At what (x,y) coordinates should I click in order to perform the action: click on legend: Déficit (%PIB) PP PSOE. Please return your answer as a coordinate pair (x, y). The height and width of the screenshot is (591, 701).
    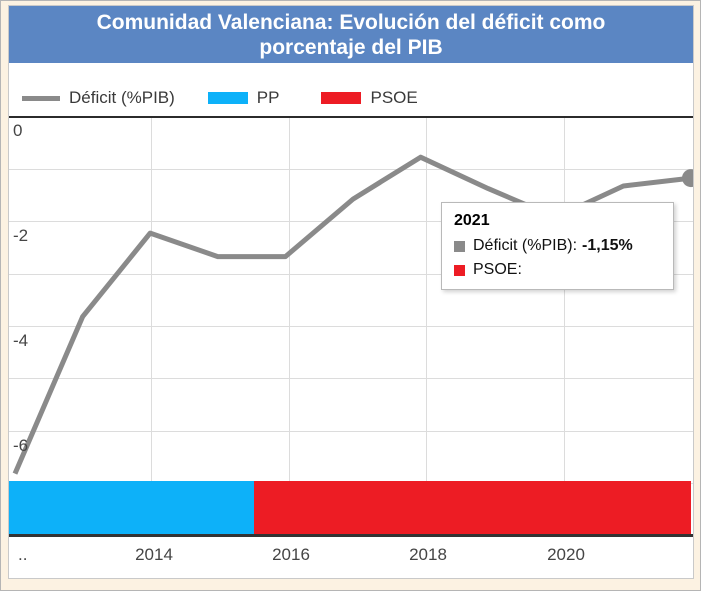
    Looking at the image, I should click on (351, 98).